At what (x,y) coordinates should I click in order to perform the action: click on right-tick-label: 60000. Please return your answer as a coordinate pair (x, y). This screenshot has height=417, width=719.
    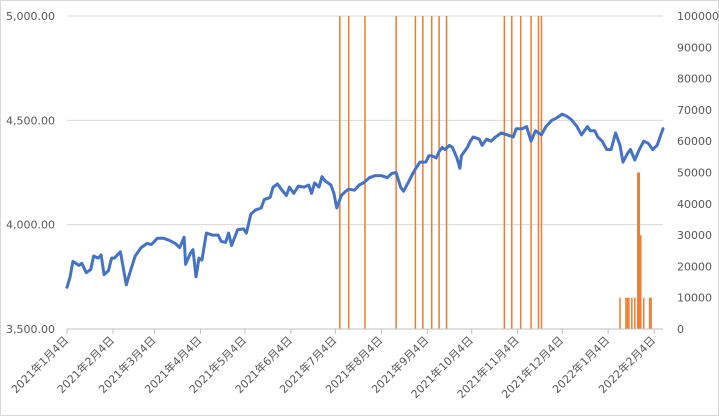
    Looking at the image, I should click on (694, 141).